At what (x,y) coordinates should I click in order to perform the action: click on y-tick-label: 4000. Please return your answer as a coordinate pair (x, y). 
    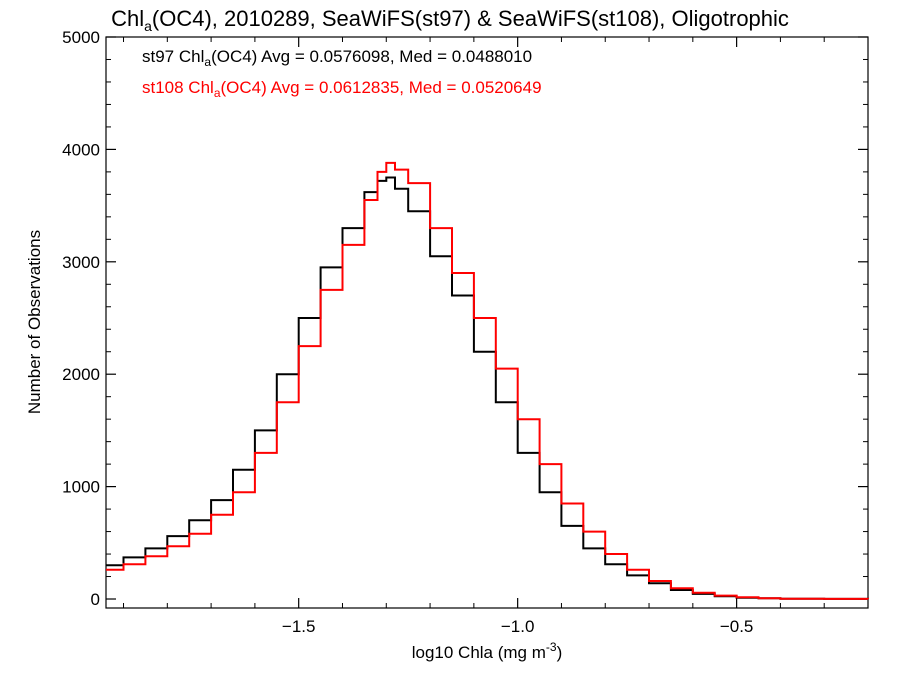
    Looking at the image, I should click on (81, 149).